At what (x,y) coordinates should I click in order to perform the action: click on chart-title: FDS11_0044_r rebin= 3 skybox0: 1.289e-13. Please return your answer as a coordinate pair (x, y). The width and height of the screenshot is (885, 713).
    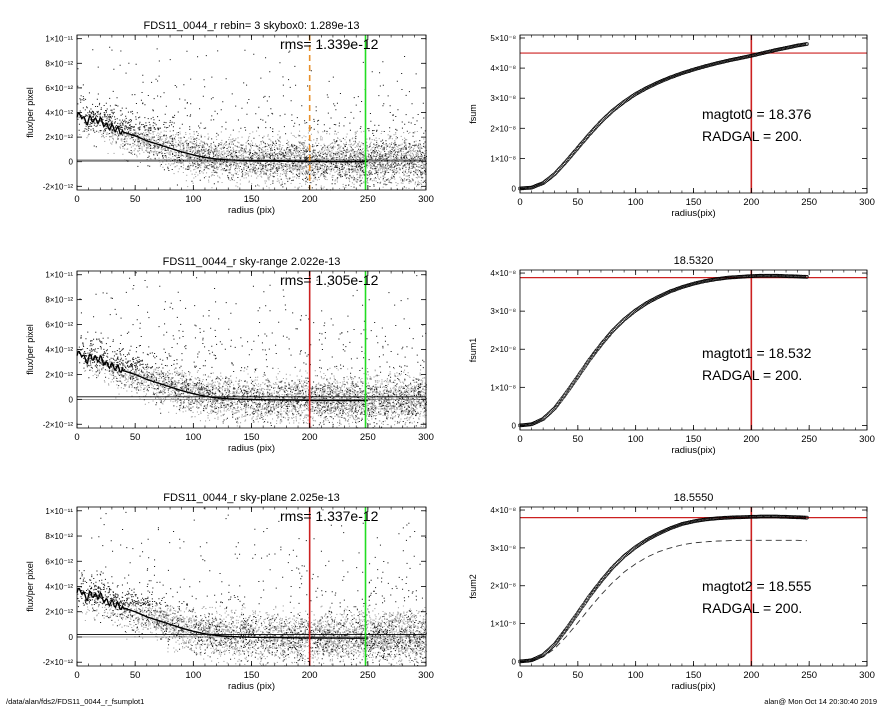
    Looking at the image, I should click on (252, 26).